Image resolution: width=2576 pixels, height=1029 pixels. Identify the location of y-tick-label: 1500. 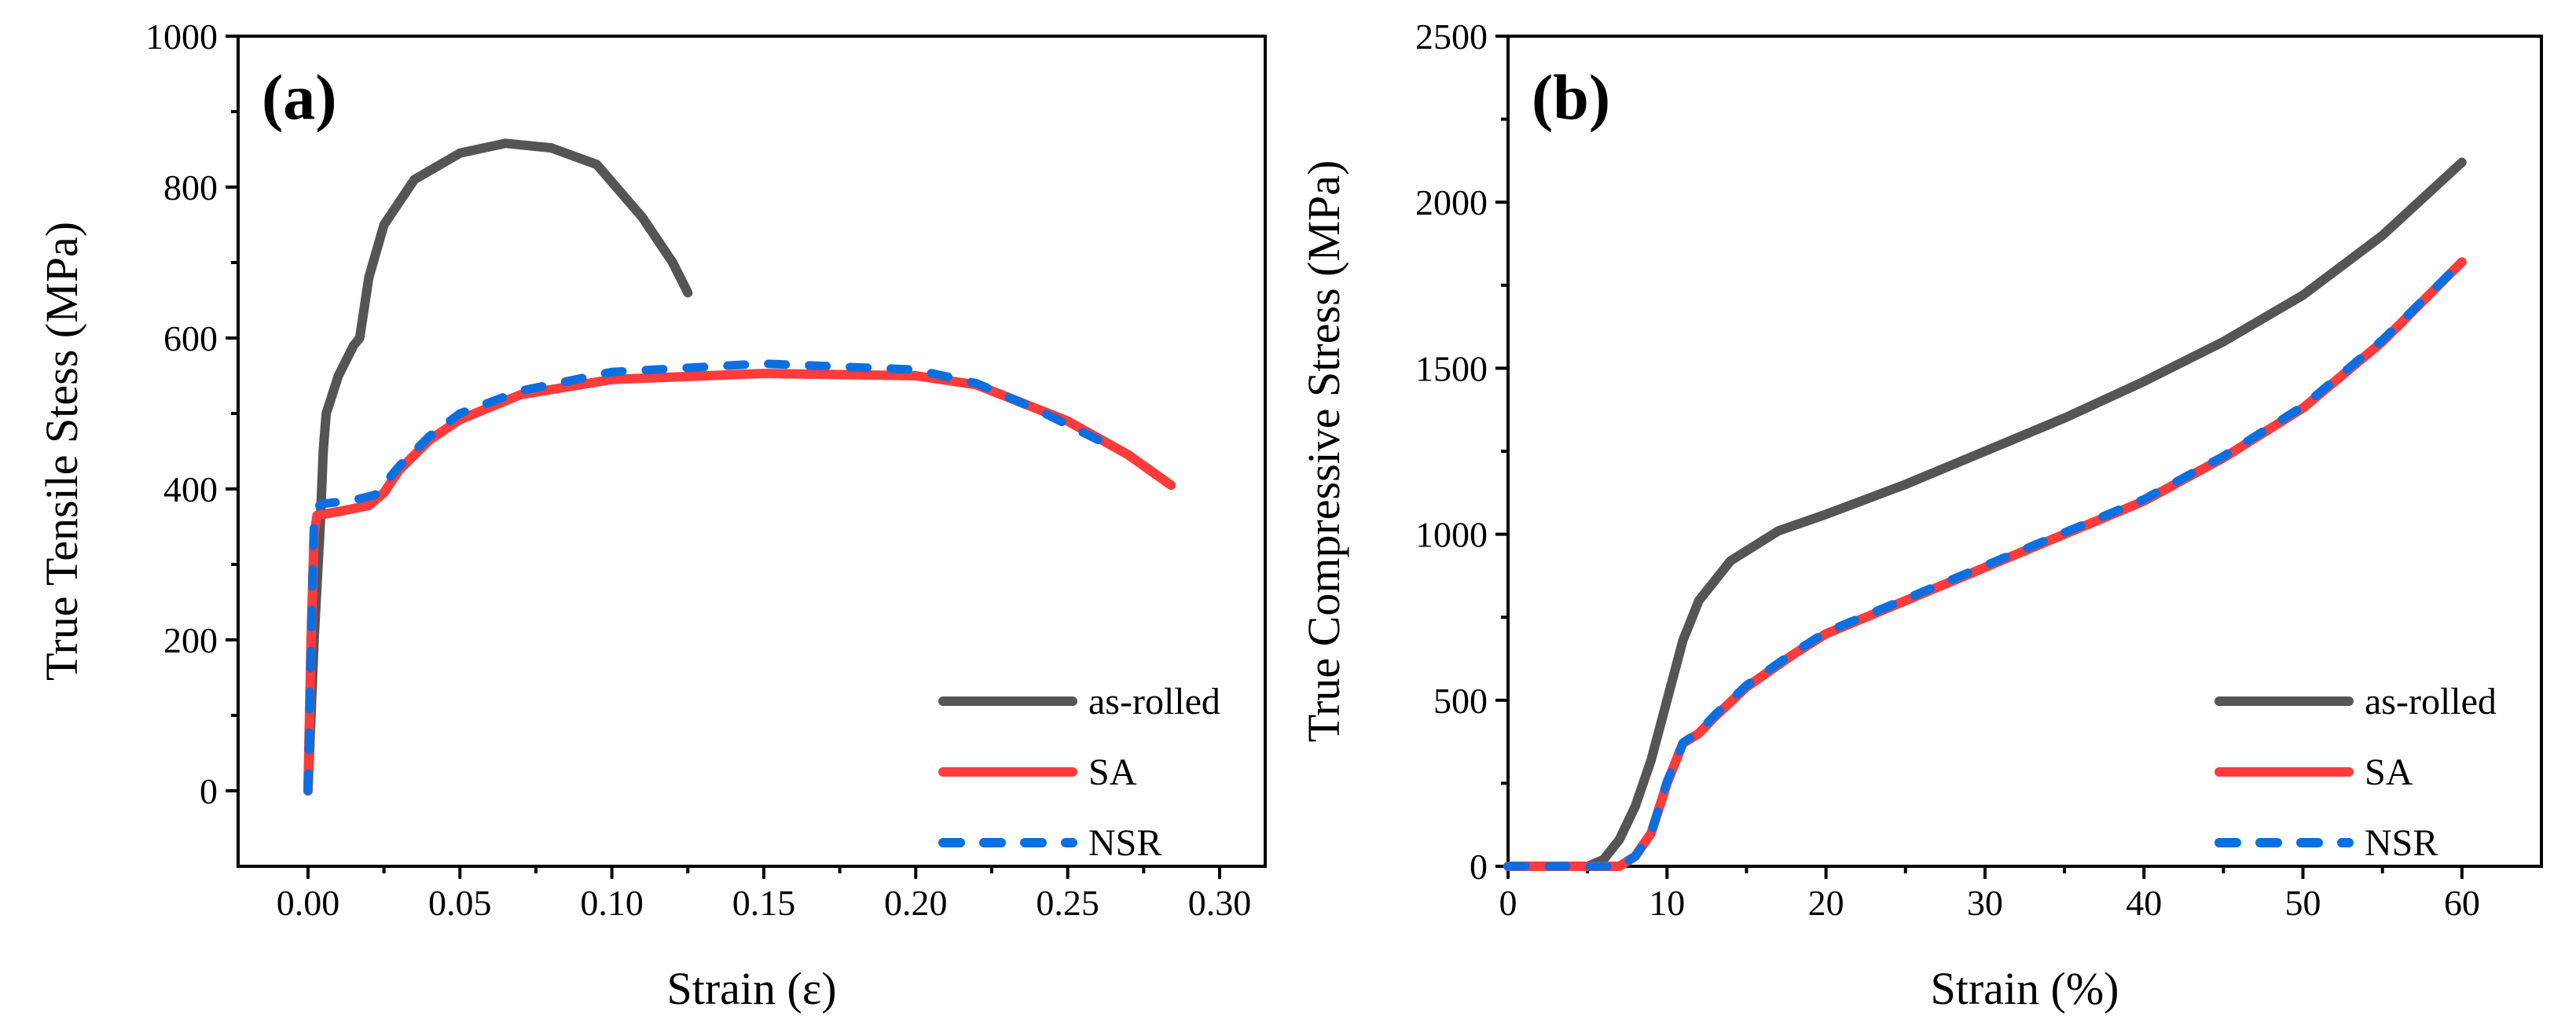
(1451, 368).